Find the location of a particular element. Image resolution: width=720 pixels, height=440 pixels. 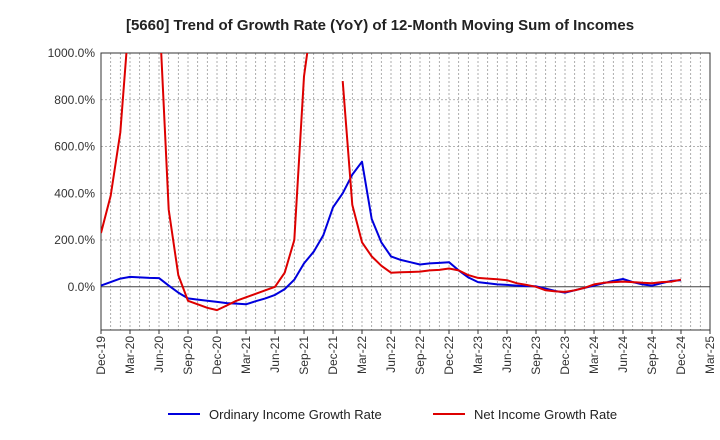

x-tick-label: Jun-21 is located at coordinates (275, 354).